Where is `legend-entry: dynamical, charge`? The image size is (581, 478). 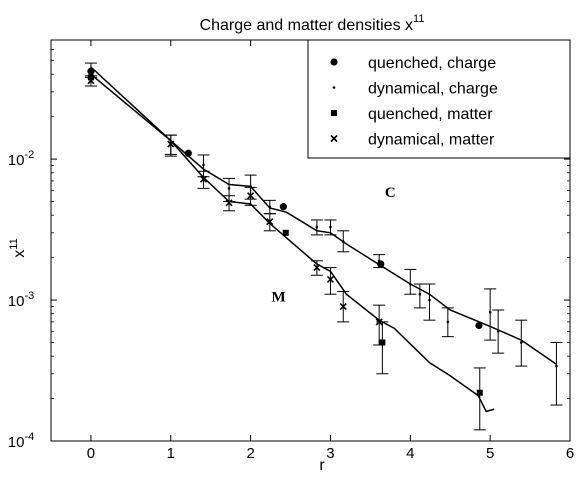 legend-entry: dynamical, charge is located at coordinates (415, 89).